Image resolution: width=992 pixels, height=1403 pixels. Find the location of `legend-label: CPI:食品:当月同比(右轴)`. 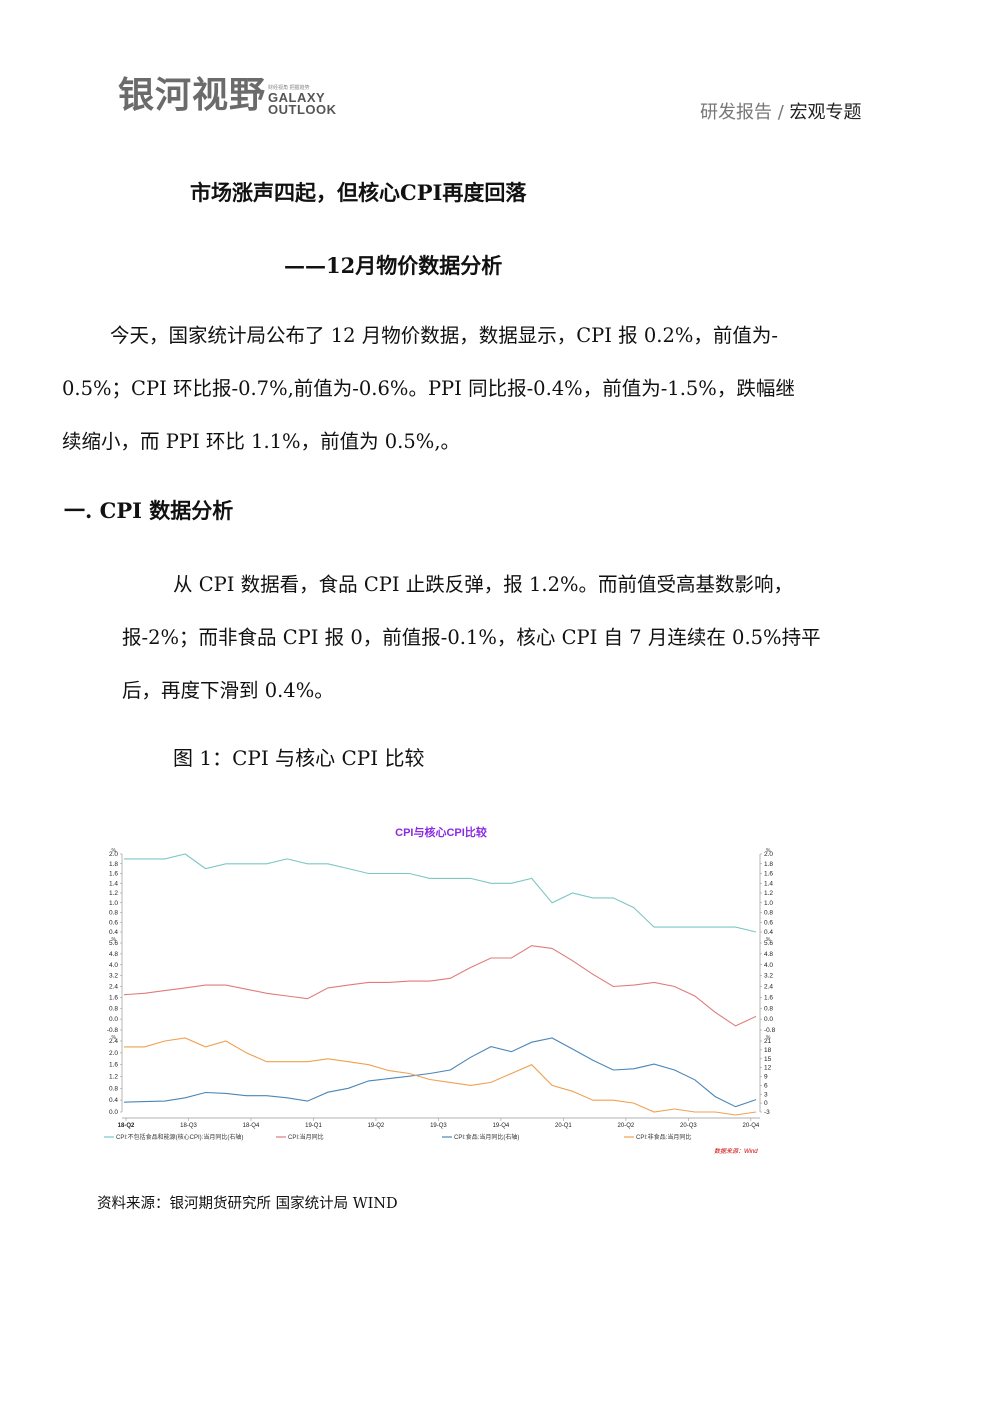

legend-label: CPI:食品:当月同比(右轴) is located at coordinates (486, 1137).